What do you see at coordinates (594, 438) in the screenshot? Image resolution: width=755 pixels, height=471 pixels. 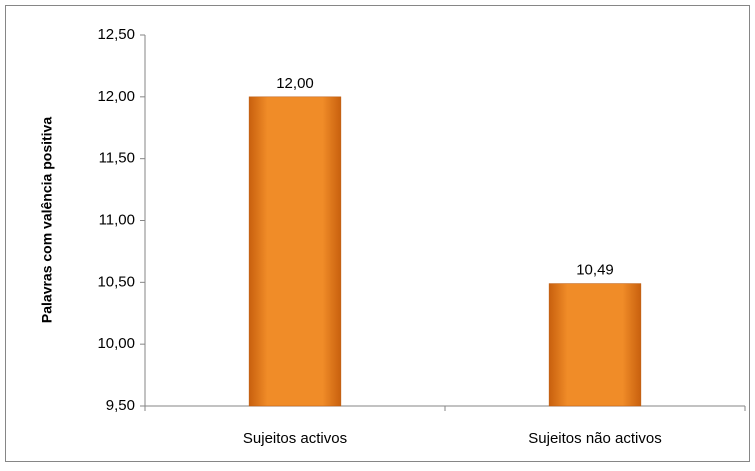 I see `x-tick-label: Sujeitos não activos` at bounding box center [594, 438].